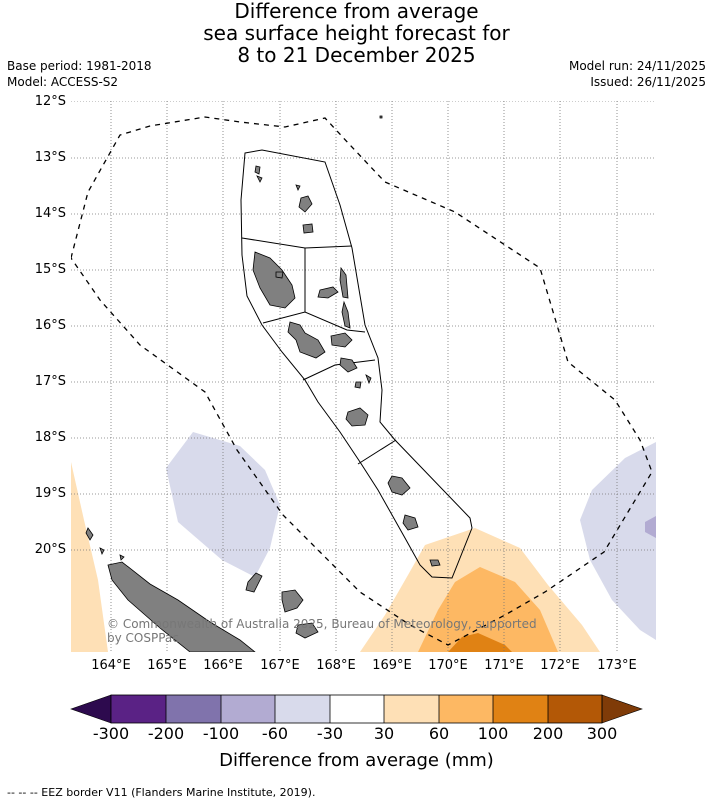 The width and height of the screenshot is (713, 804). I want to click on lon-label-168e: 168°E, so click(336, 665).